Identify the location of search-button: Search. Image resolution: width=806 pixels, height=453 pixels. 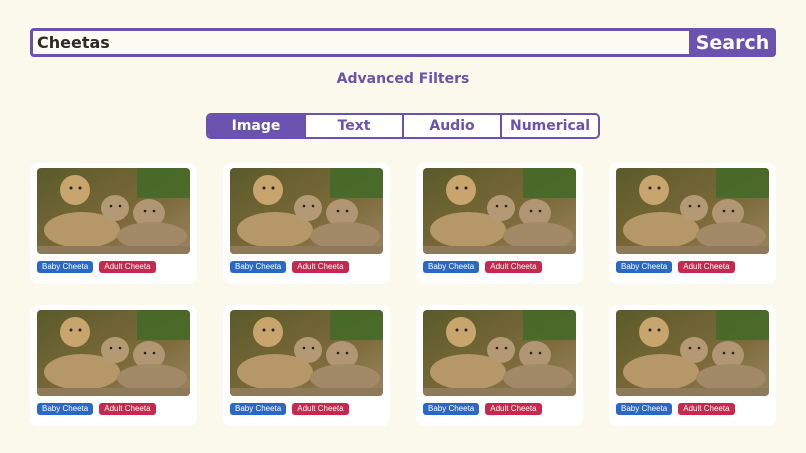
(732, 42).